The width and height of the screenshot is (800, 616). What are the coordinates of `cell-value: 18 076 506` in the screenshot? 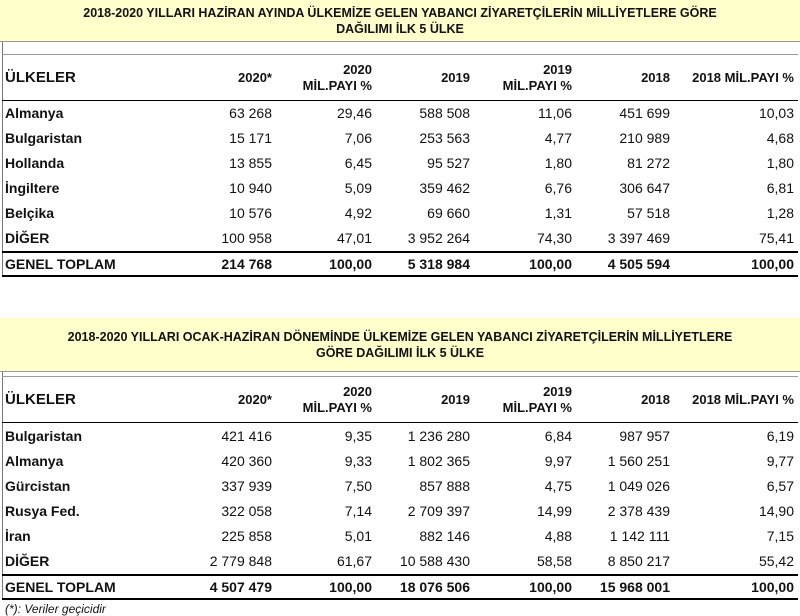 It's located at (434, 587).